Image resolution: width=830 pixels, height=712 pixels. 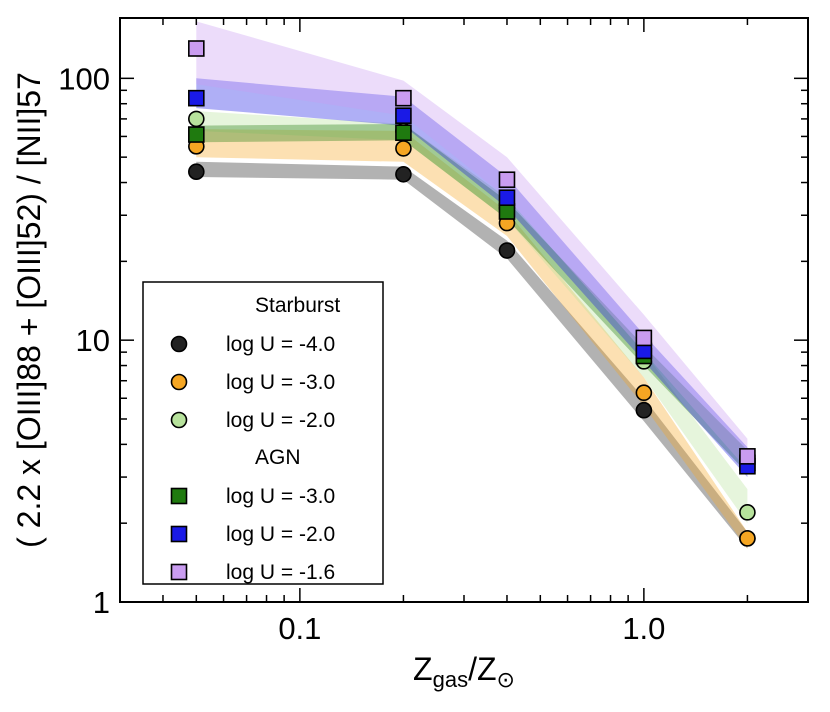 I want to click on y-axis-title: ( 2.2 x [OIII]88 + [OIII]52) / [NII]57, so click(x=29, y=310).